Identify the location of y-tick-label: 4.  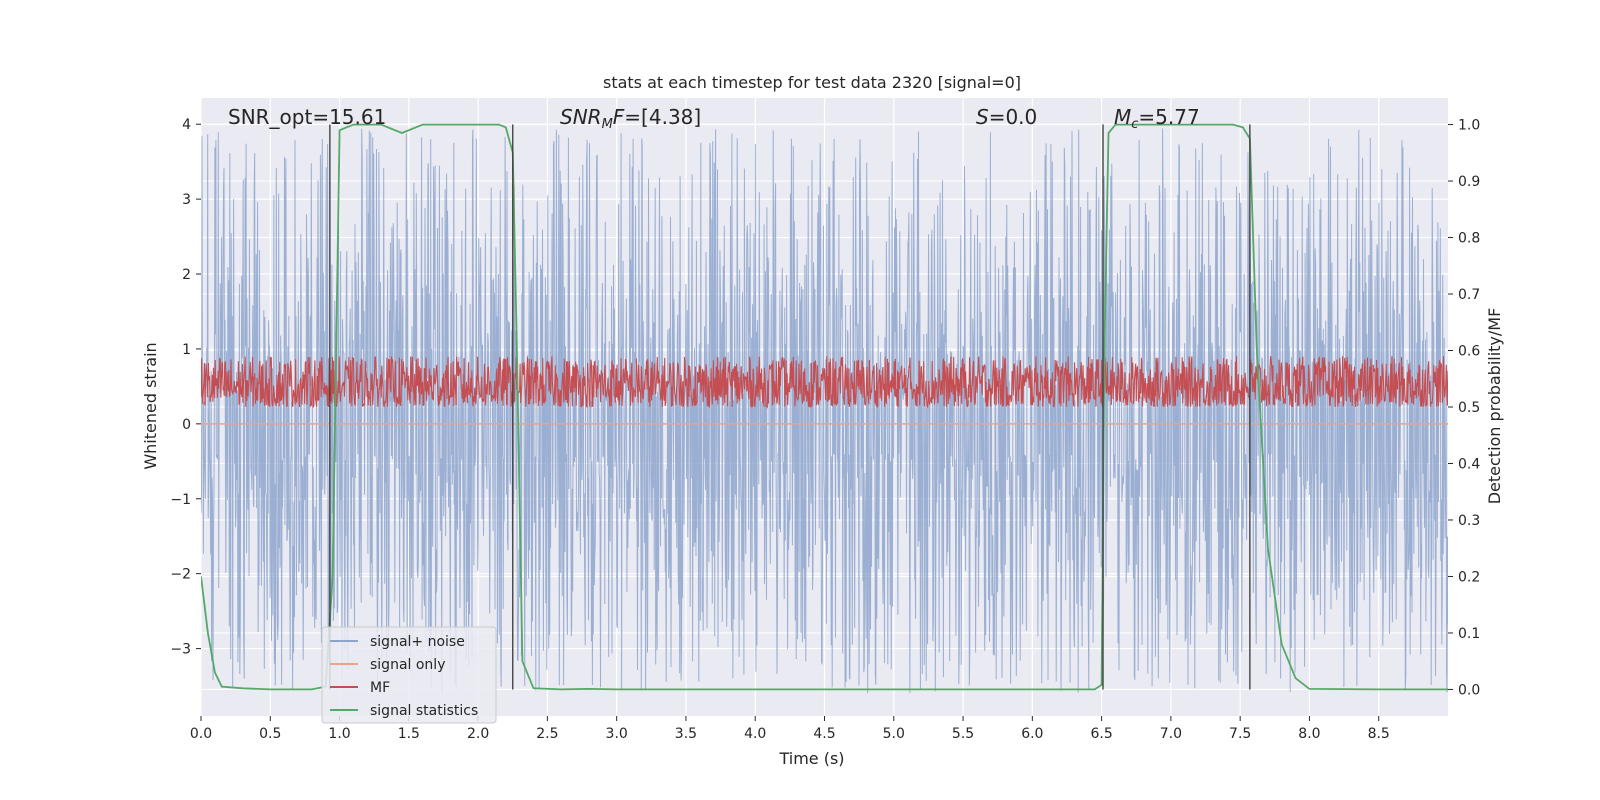
(186, 125).